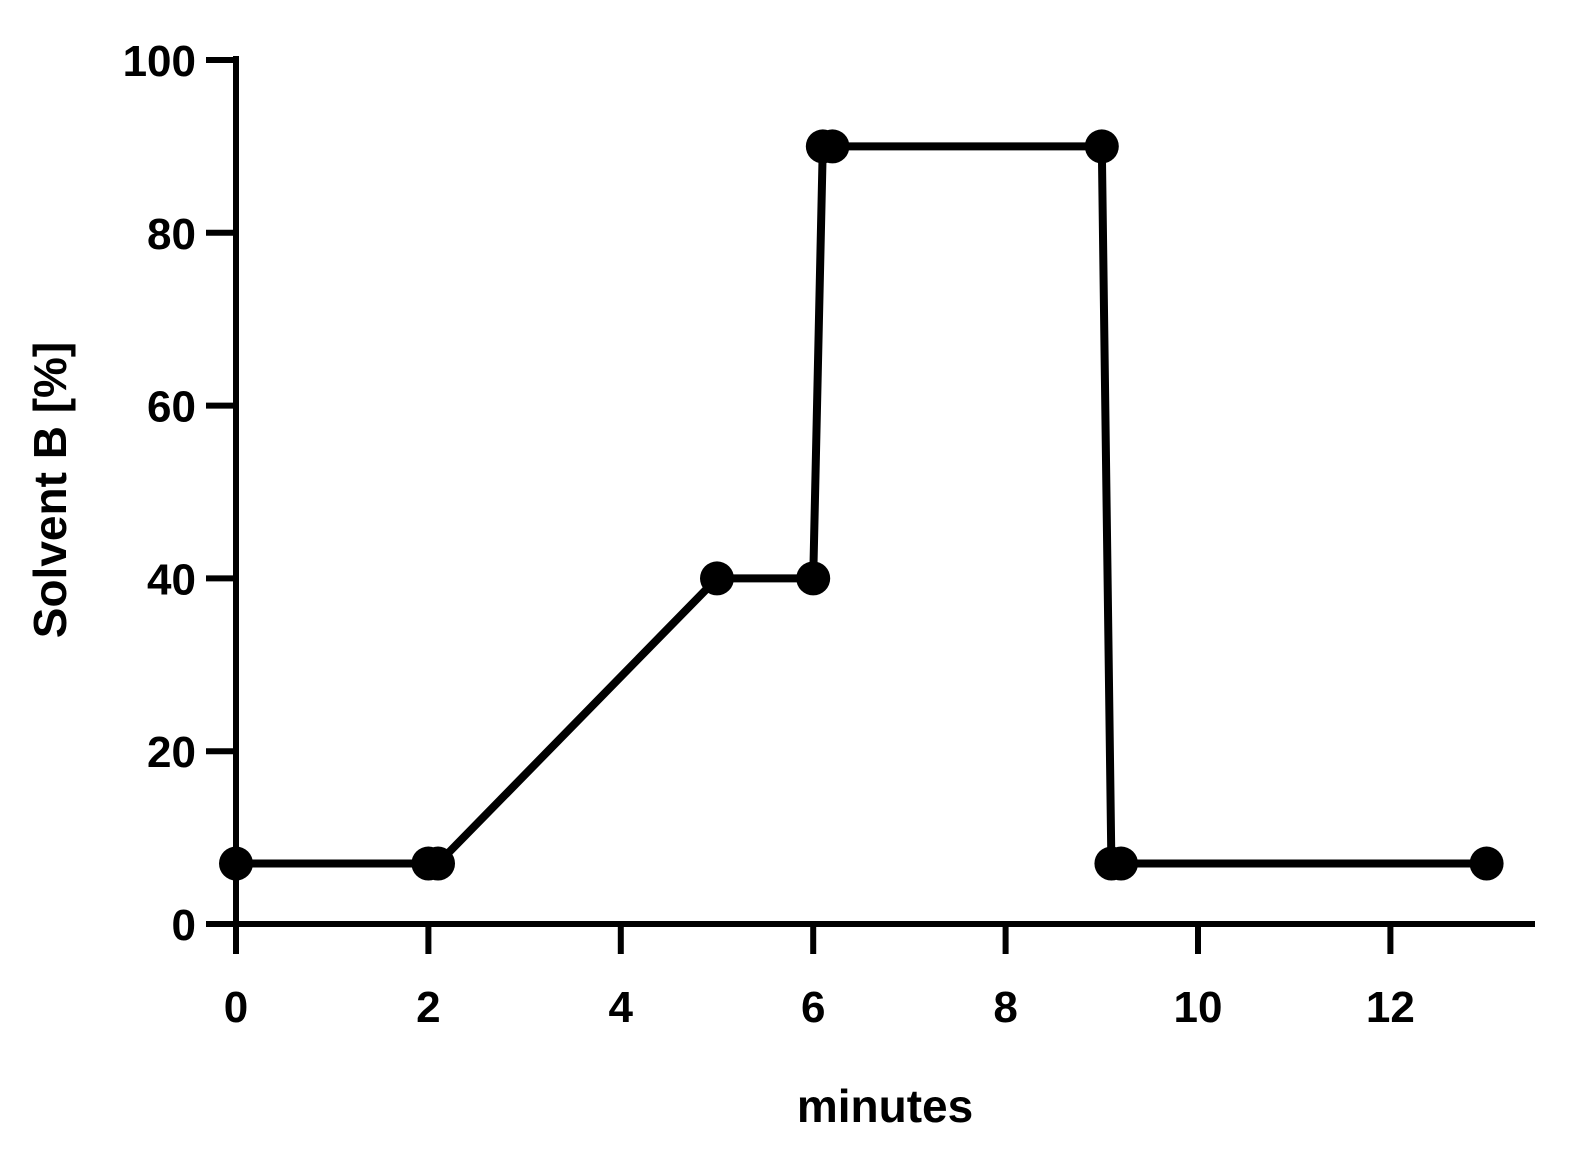  I want to click on x-tick-label: 0, so click(236, 1007).